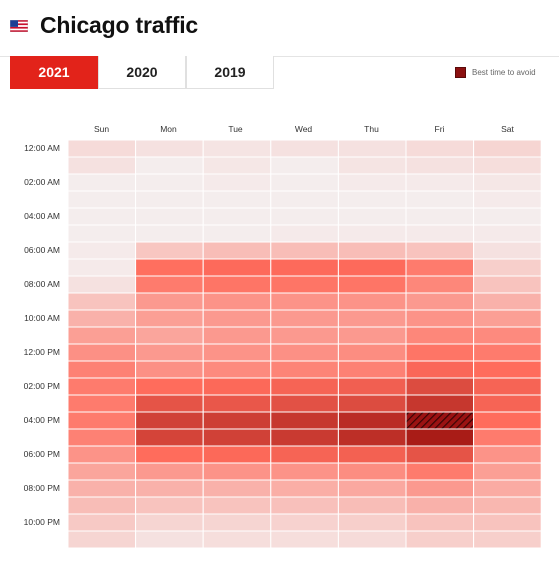  What do you see at coordinates (230, 72) in the screenshot?
I see `tab-2019: 2019` at bounding box center [230, 72].